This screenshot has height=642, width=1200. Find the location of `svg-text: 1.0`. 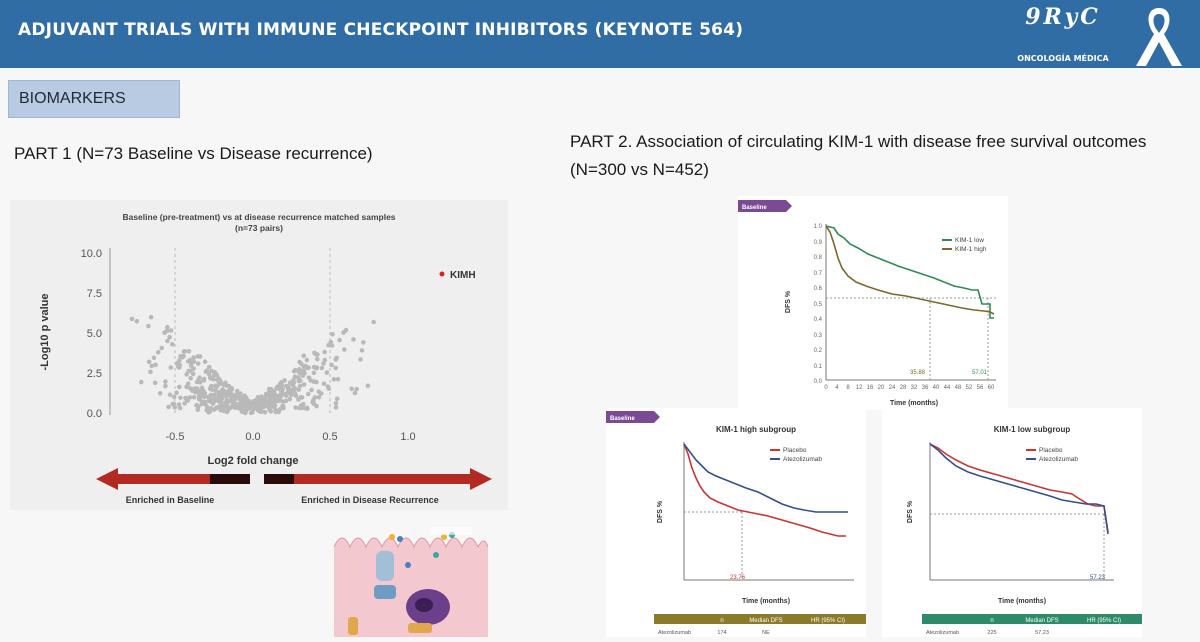

svg-text: 1.0 is located at coordinates (818, 227).